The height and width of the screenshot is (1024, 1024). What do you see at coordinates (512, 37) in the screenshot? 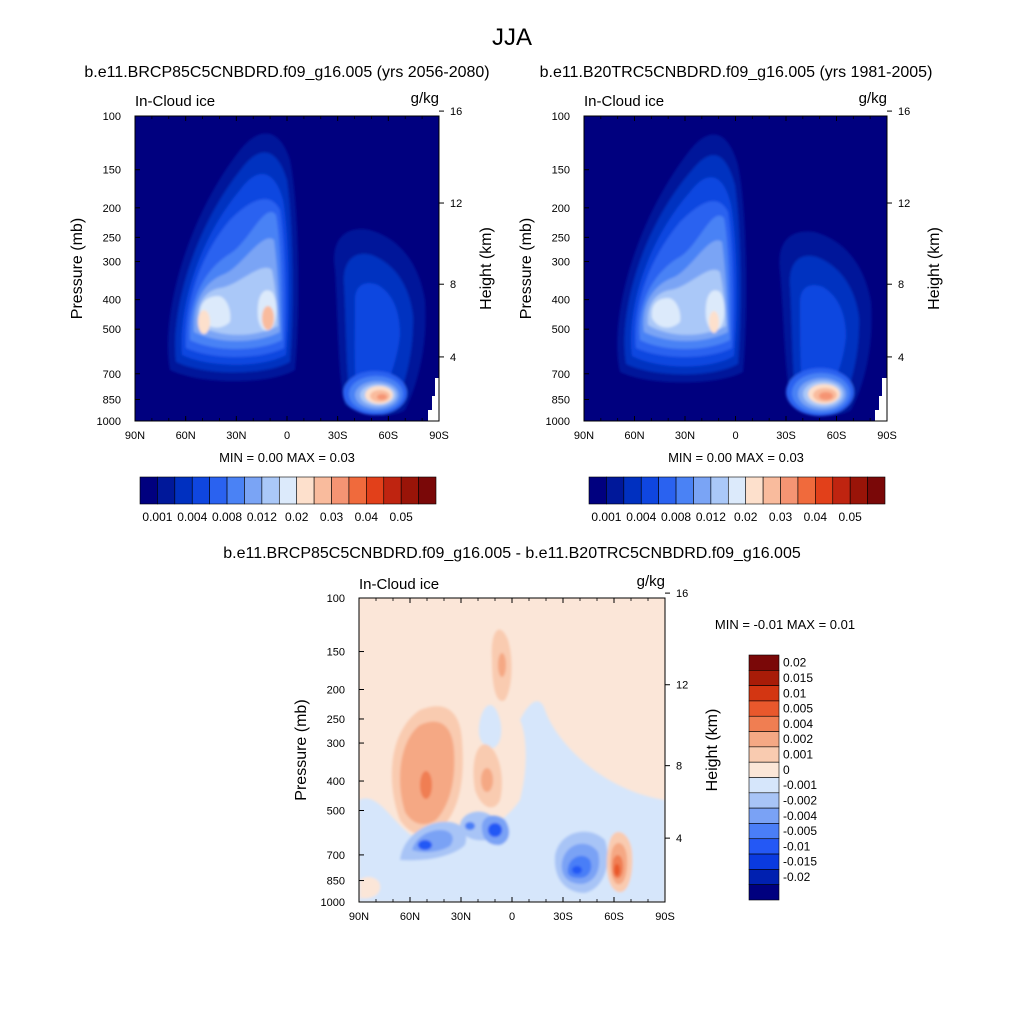
I see `figure-title: JJA` at bounding box center [512, 37].